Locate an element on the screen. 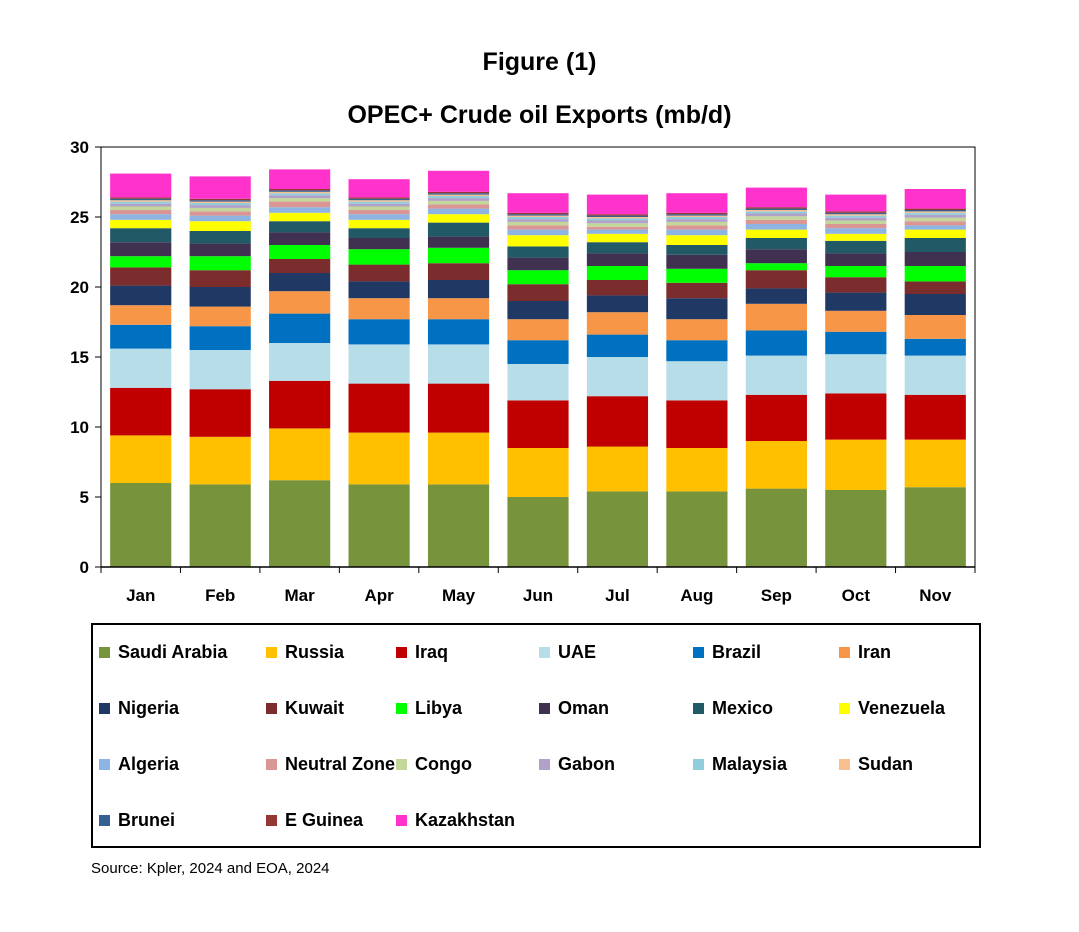 The image size is (1079, 932). bar-segment-brunei-sep is located at coordinates (776, 209).